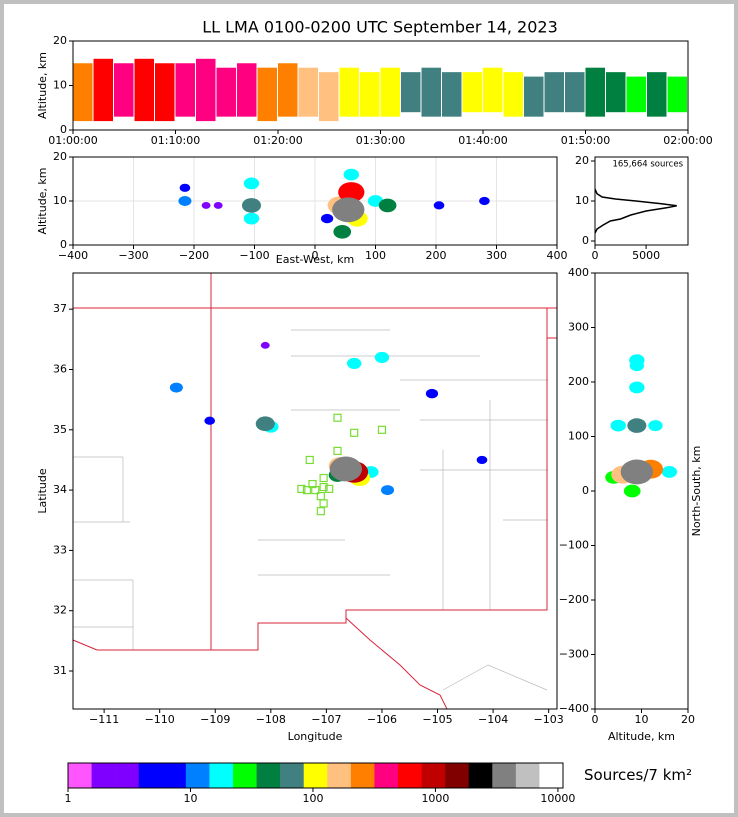 This screenshot has width=738, height=817. Describe the element at coordinates (72, 140) in the screenshot. I see `x-tick-label: 01:00:00` at that location.